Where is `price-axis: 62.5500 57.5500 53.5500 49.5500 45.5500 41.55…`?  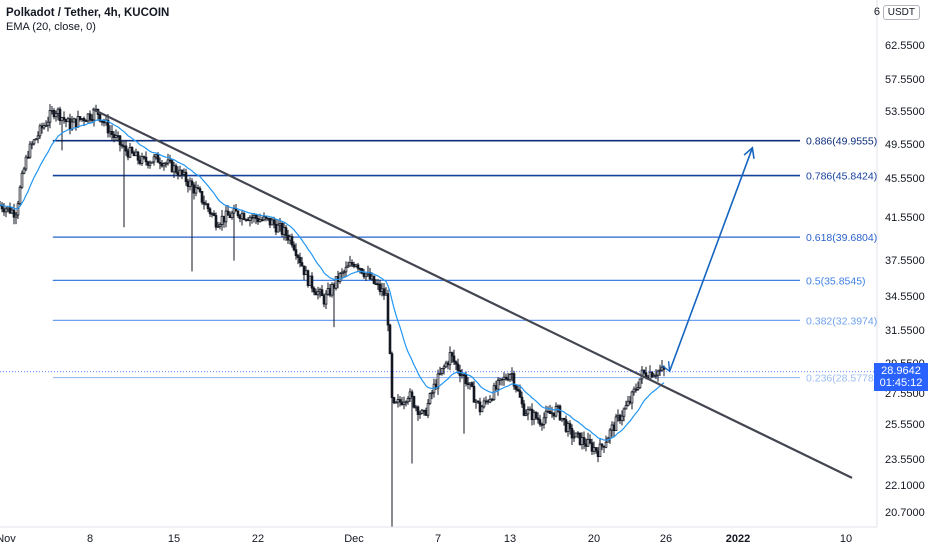 price-axis: 62.5500 57.5500 53.5500 49.5500 45.5500 41.55… is located at coordinates (905, 279).